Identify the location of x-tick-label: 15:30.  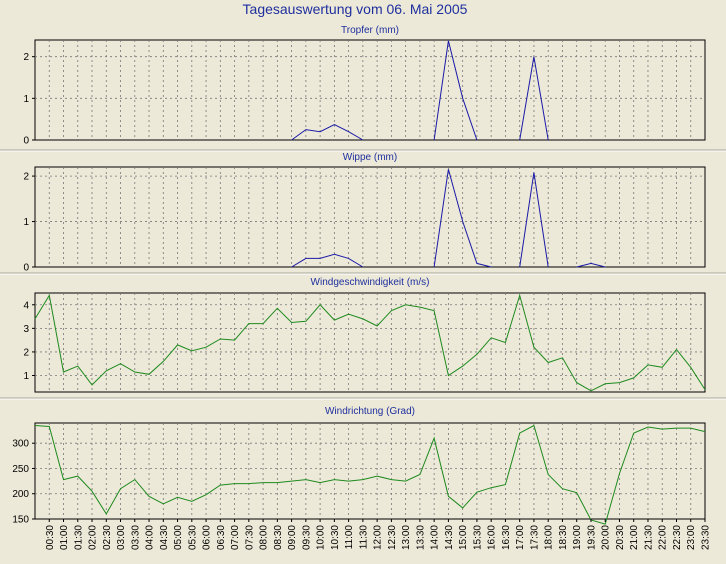
(477, 537).